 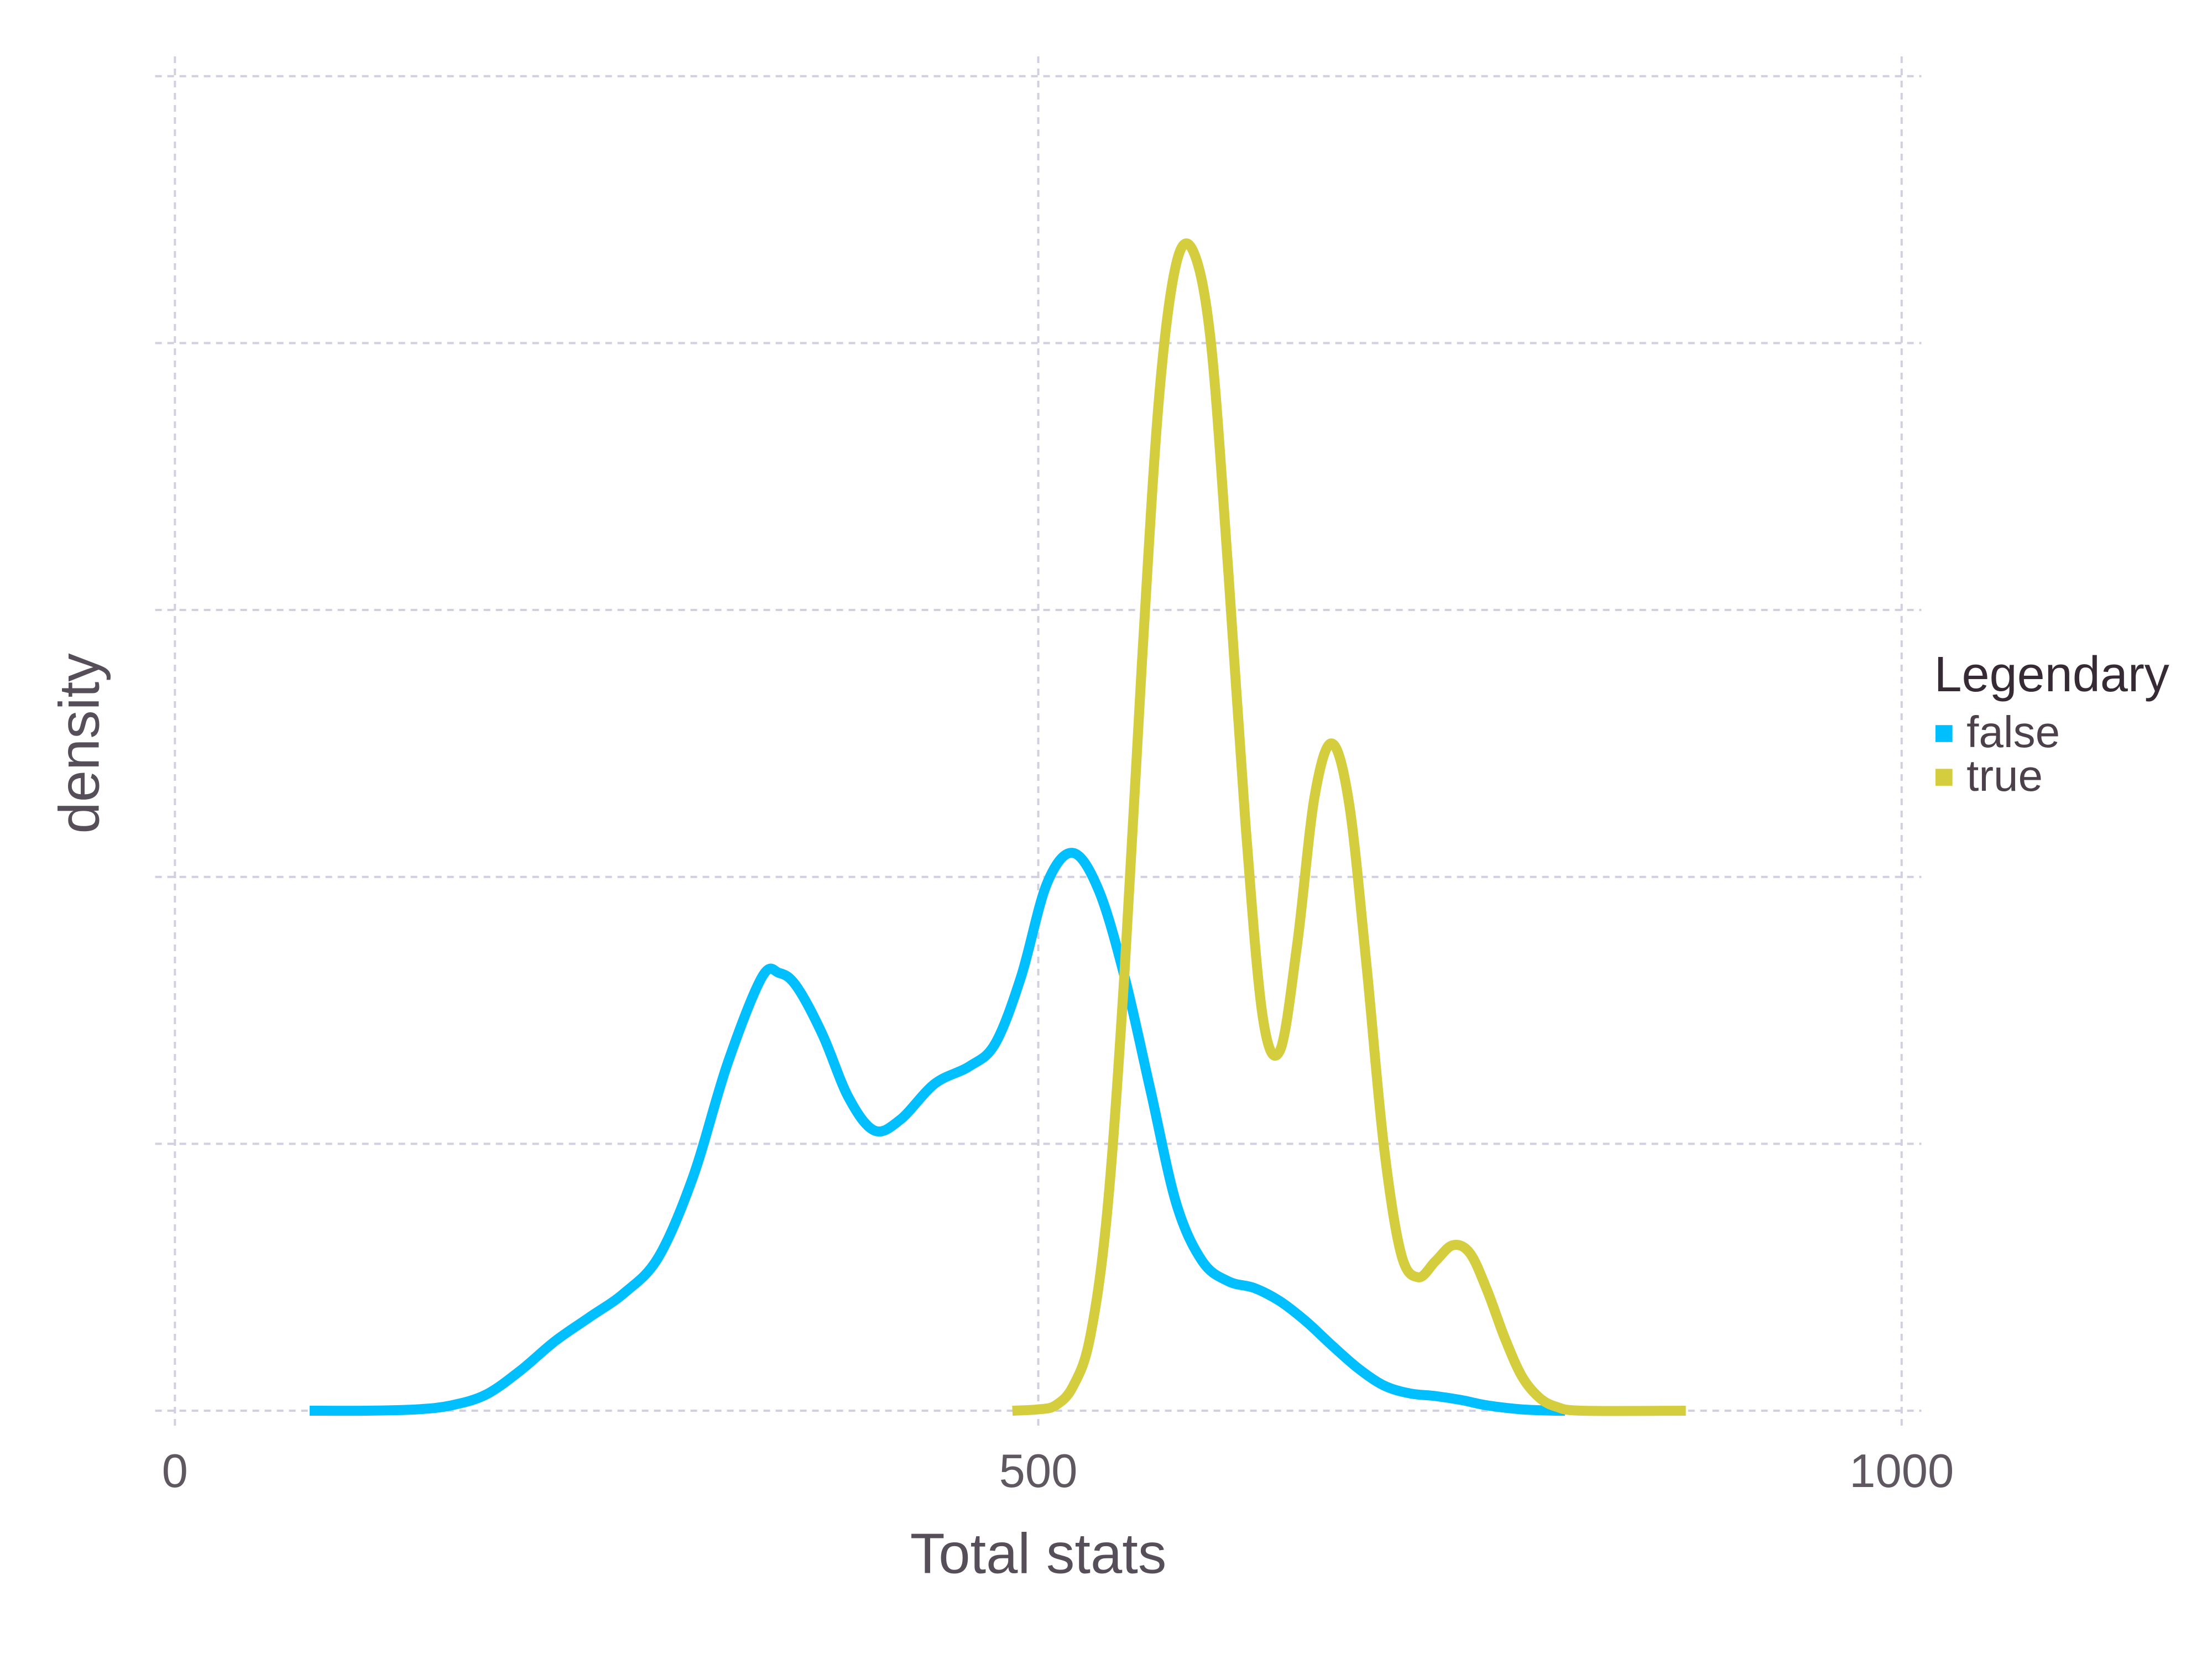 What do you see at coordinates (175, 1472) in the screenshot?
I see `x-tick-label-0: 0` at bounding box center [175, 1472].